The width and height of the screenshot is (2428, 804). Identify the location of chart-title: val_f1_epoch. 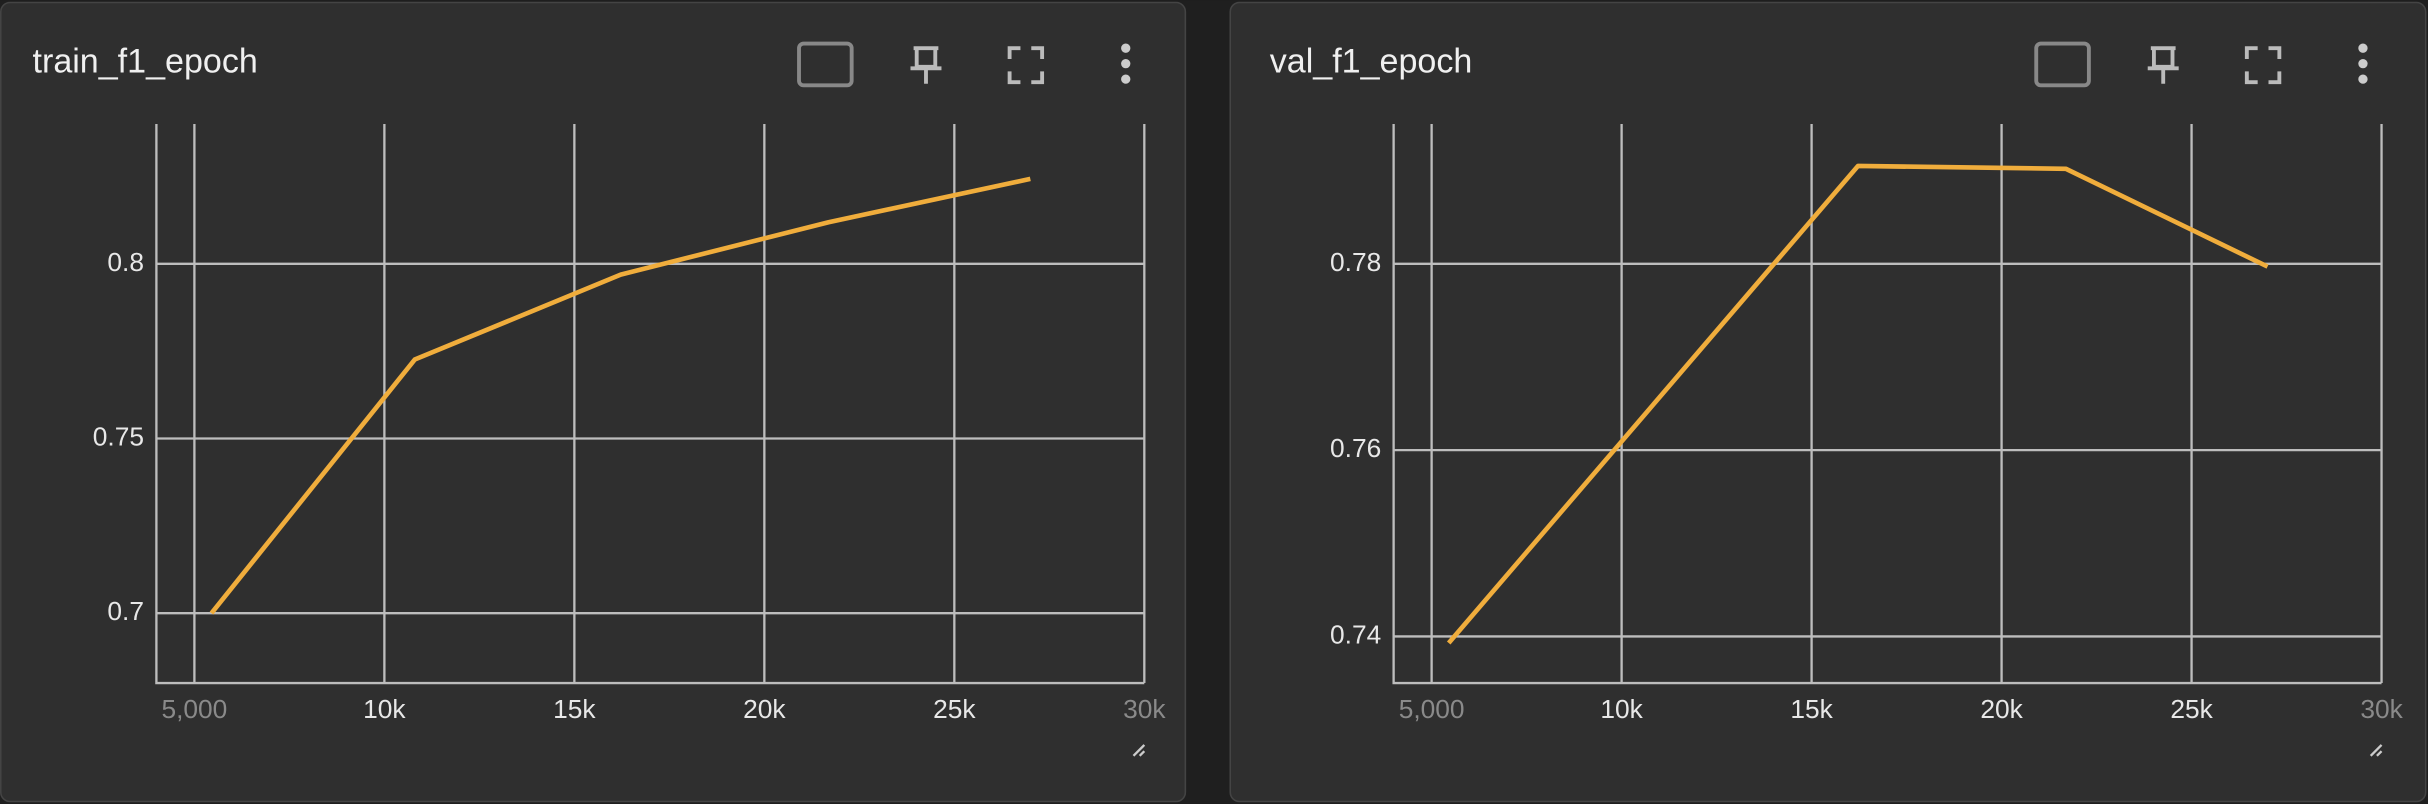
(1371, 62).